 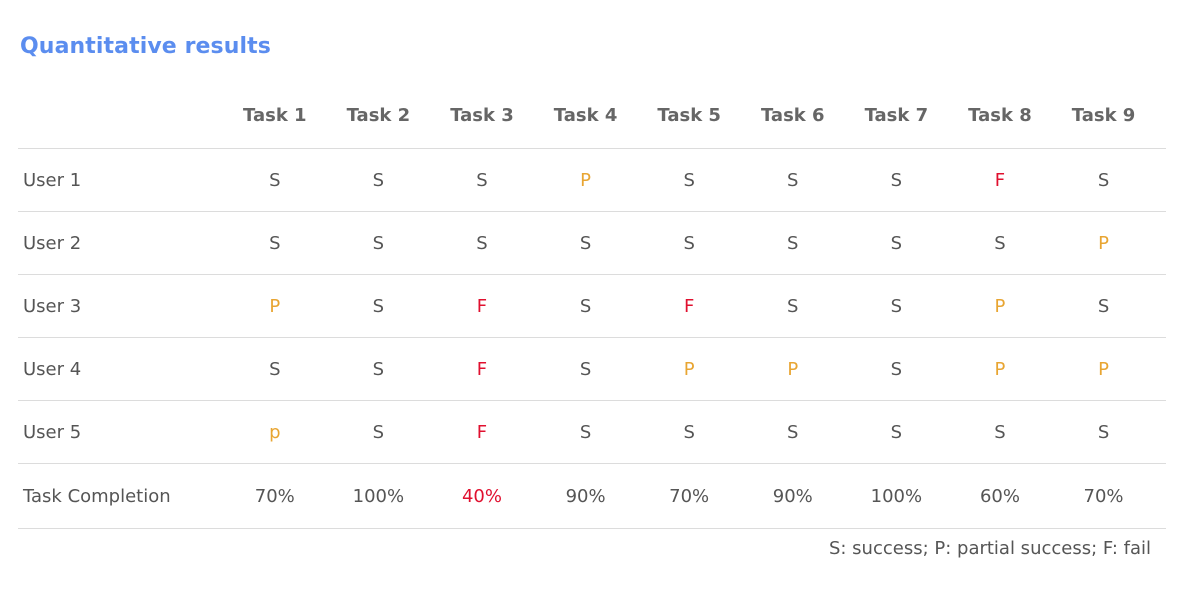 I want to click on row-label: User 2, so click(x=52, y=243).